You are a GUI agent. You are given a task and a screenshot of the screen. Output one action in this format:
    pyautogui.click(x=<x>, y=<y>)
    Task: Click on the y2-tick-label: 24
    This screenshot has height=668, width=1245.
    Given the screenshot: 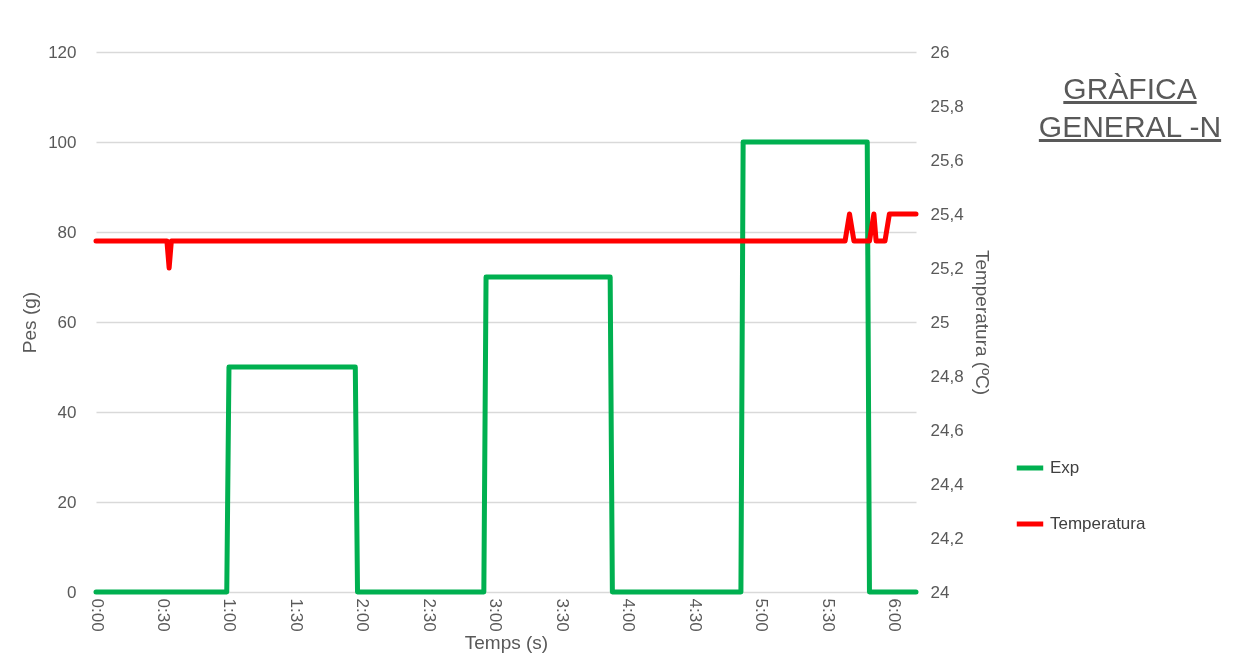 What is the action you would take?
    pyautogui.click(x=940, y=592)
    